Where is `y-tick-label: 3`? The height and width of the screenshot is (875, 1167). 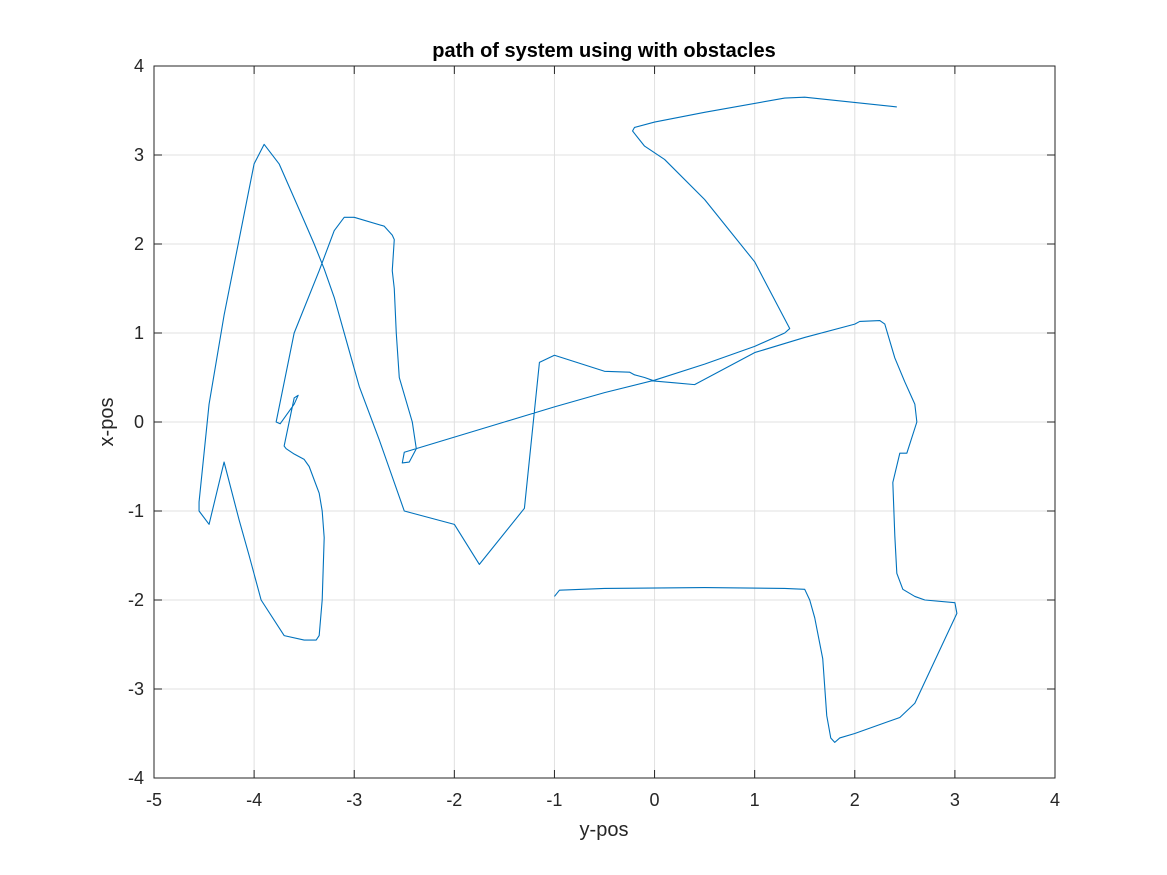 y-tick-label: 3 is located at coordinates (139, 155).